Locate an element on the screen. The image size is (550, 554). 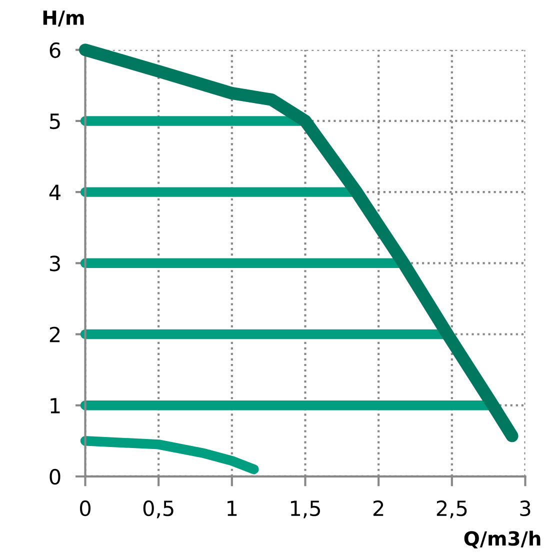
y-tick-label: 0 is located at coordinates (55, 476).